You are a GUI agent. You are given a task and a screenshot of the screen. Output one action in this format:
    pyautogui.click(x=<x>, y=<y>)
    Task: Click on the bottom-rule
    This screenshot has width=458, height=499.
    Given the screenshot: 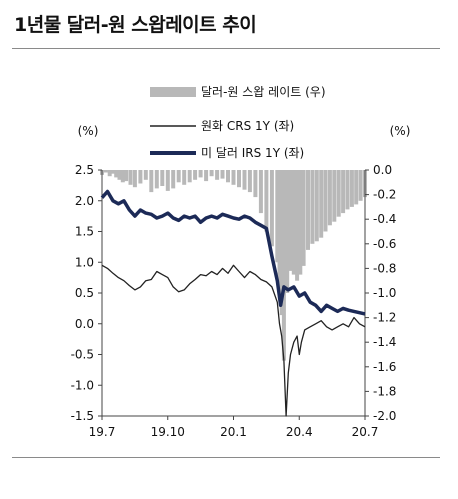 What is the action you would take?
    pyautogui.click(x=226, y=457)
    